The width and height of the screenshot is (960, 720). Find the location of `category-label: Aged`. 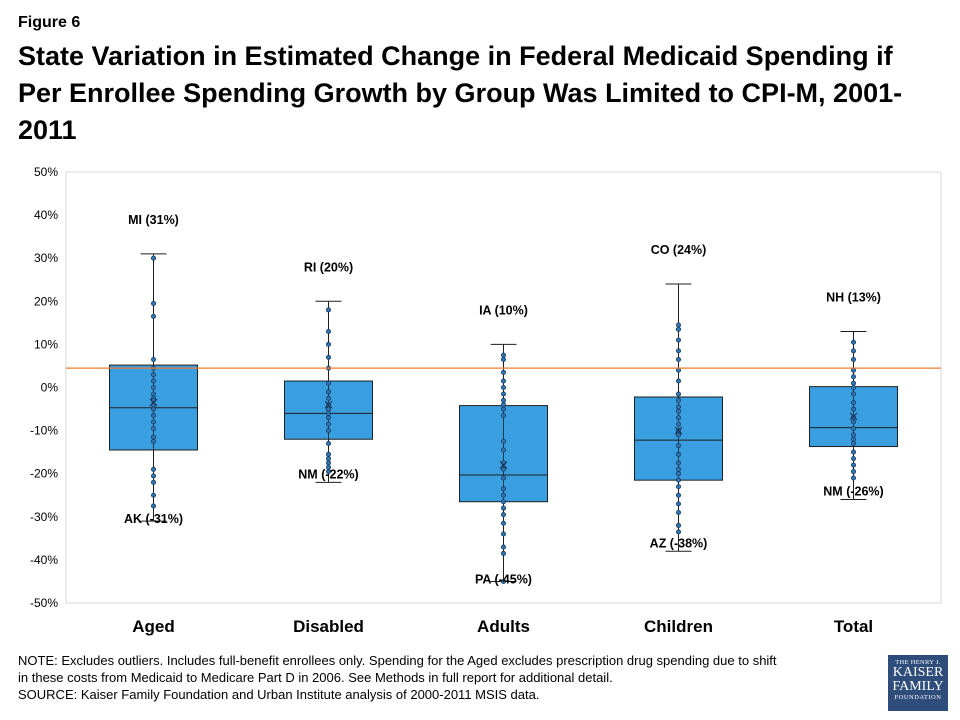

category-label: Aged is located at coordinates (153, 626).